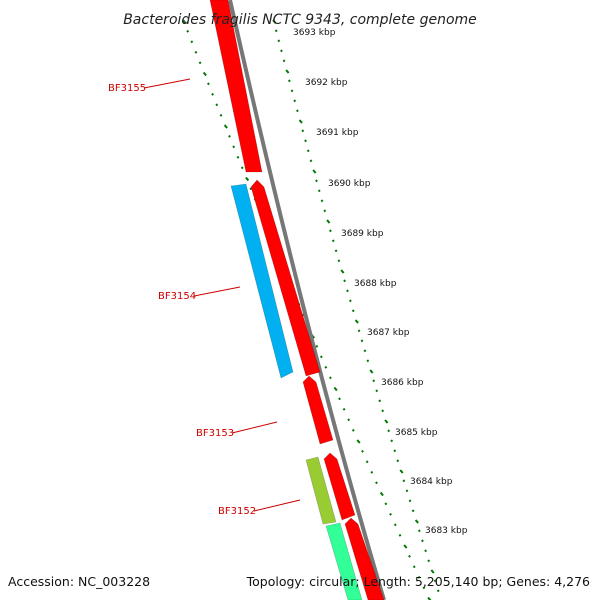 The image size is (600, 600). I want to click on tick-label: 3683 kbp, so click(446, 531).